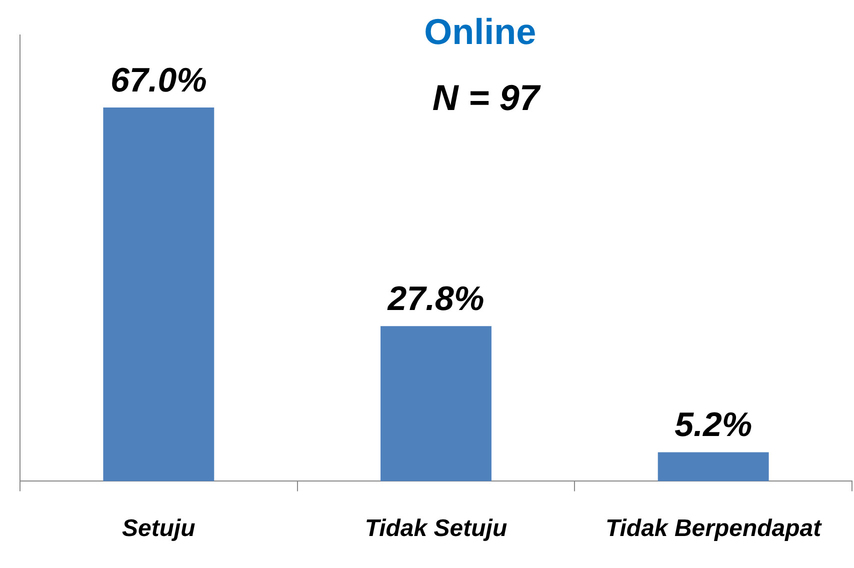  What do you see at coordinates (487, 97) in the screenshot?
I see `annotation: N = 97` at bounding box center [487, 97].